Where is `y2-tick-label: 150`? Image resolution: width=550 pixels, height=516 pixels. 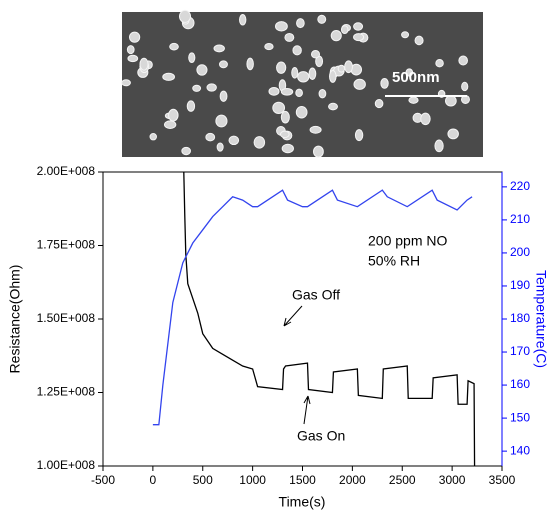 y2-tick-label: 150 is located at coordinates (520, 417).